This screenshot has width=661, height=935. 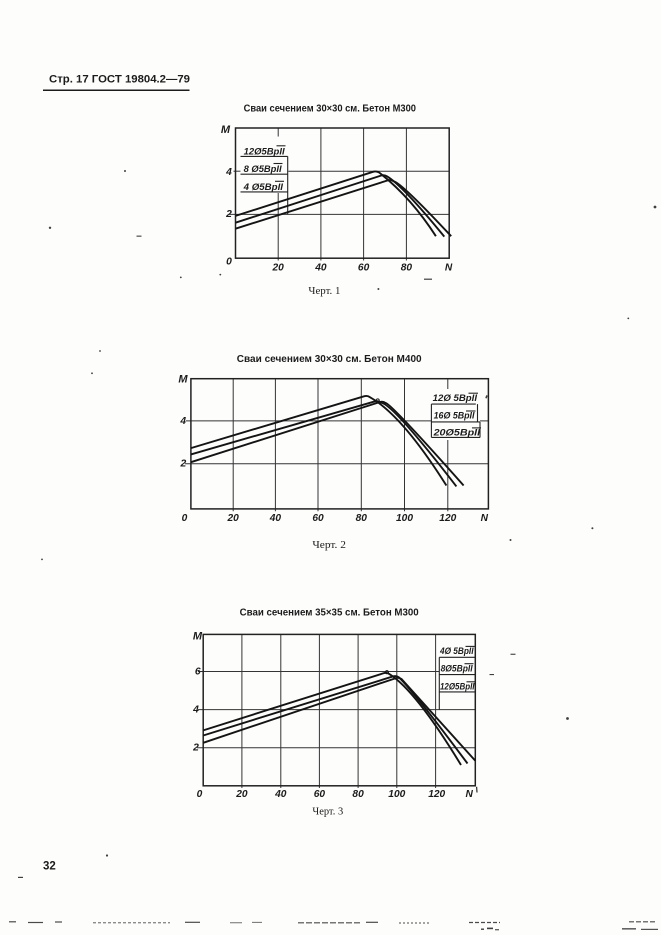 What do you see at coordinates (456, 433) in the screenshot?
I see `svg-text: 20Ø5ВрII` at bounding box center [456, 433].